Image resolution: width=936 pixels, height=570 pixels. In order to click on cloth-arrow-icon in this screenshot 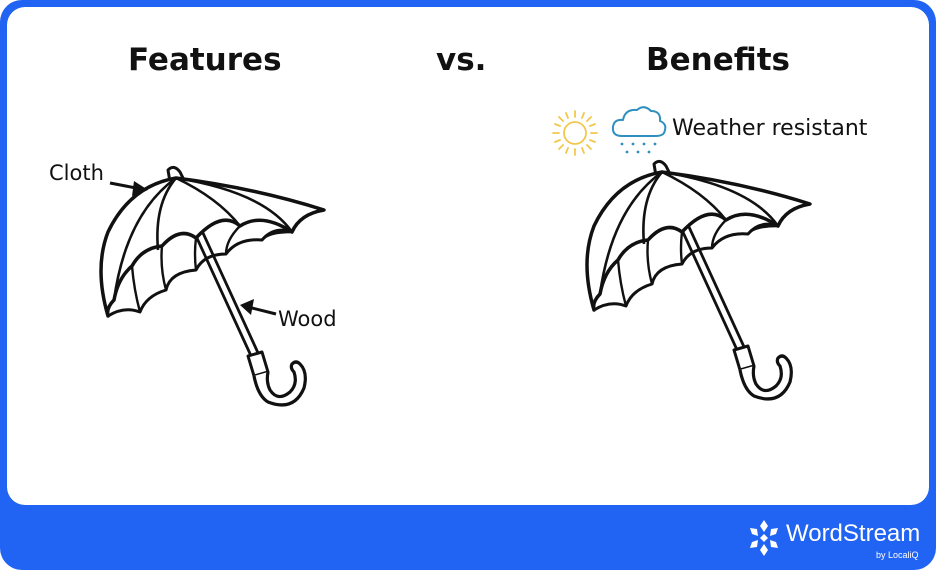, I will do `click(128, 188)`.